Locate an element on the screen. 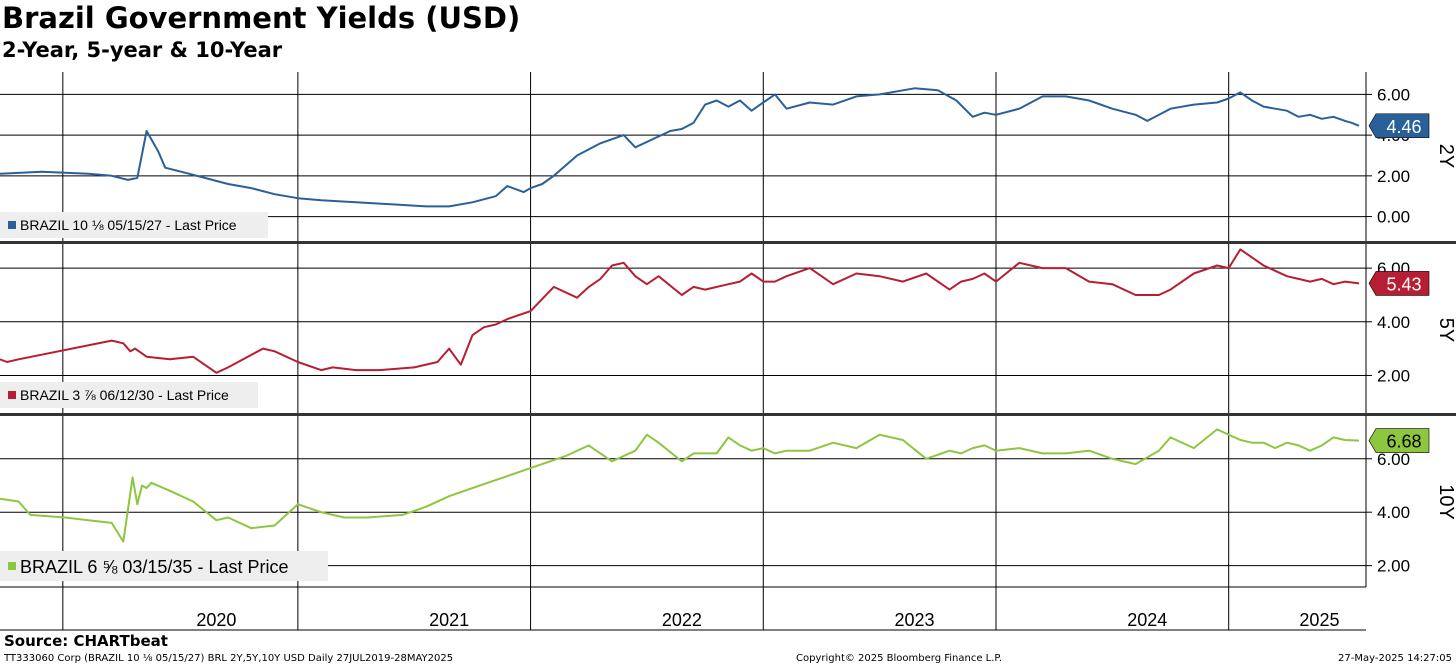  source-note: Source: CHARTbeat is located at coordinates (86, 641).